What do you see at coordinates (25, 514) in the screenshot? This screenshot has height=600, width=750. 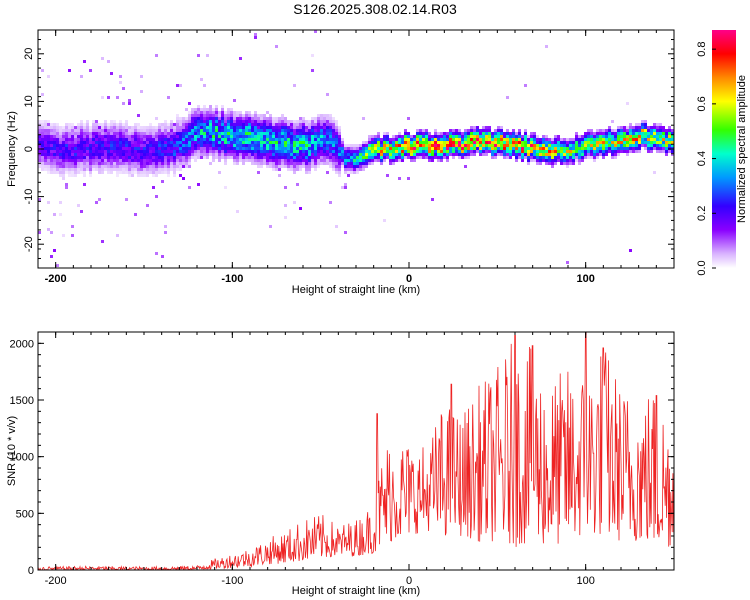 I see `y-tick-label: 500` at bounding box center [25, 514].